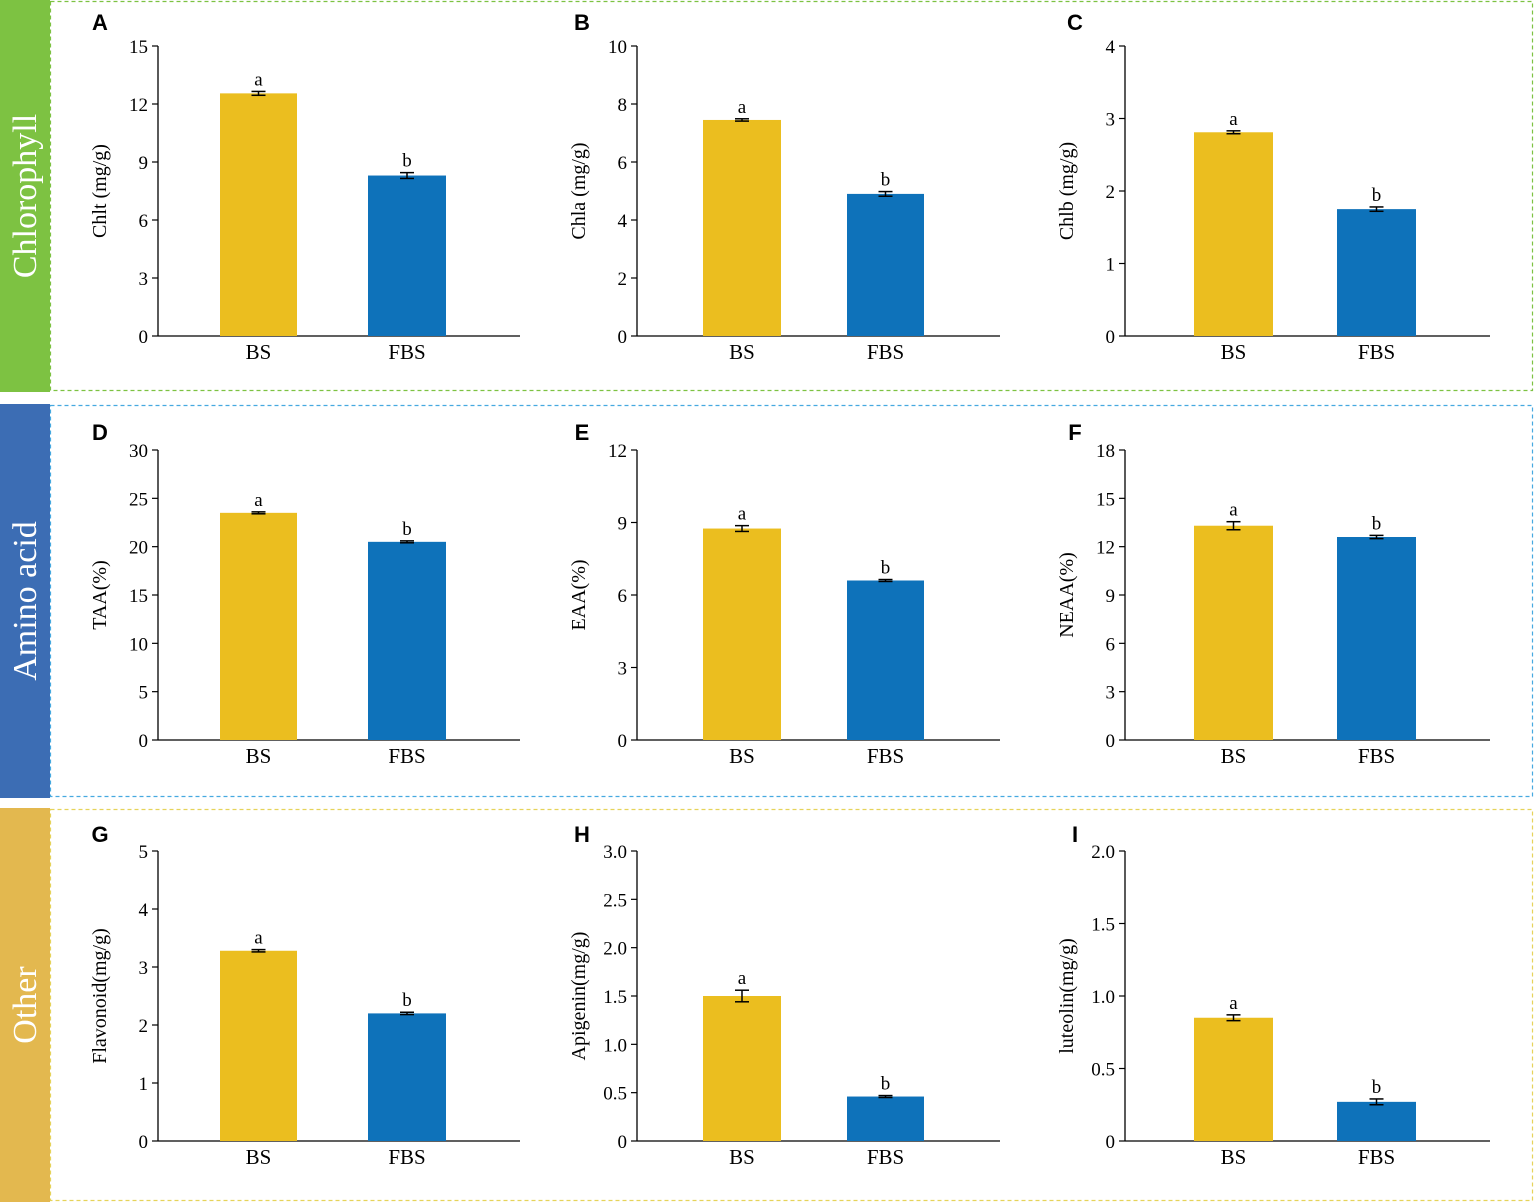 The width and height of the screenshot is (1535, 1203). I want to click on chart-panel-i: I 0 0.5 1.0 1.5 2.0 luteolin(mg/g) a BS b FBS, so click(1273, 995).